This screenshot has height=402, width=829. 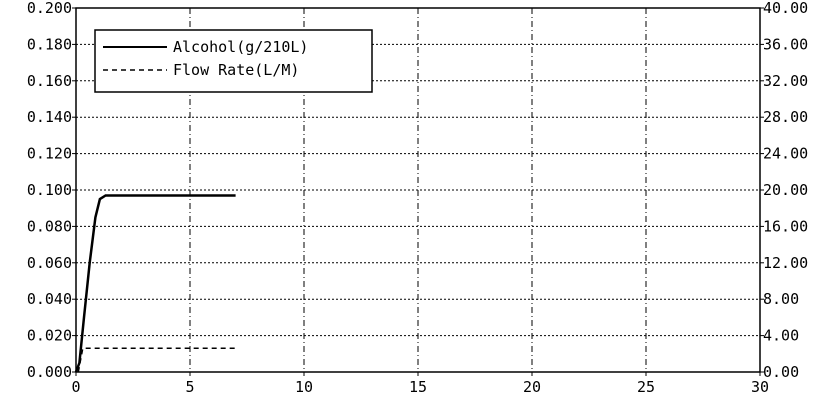 What do you see at coordinates (785, 44) in the screenshot?
I see `y-right-tick-label: 36.00` at bounding box center [785, 44].